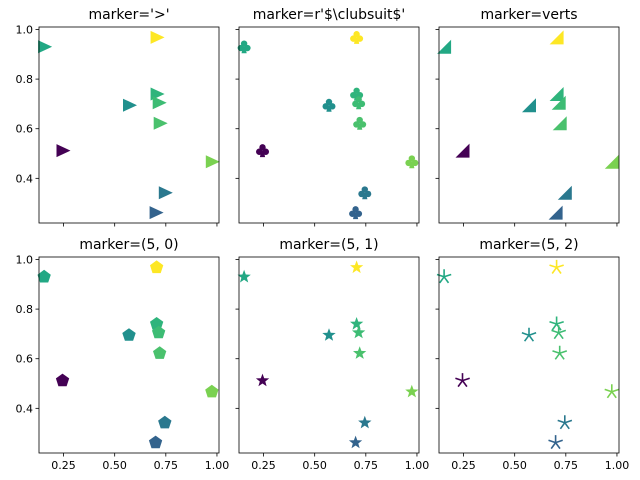 This screenshot has width=640, height=480. I want to click on panel-title: marker=(5, 1), so click(328, 245).